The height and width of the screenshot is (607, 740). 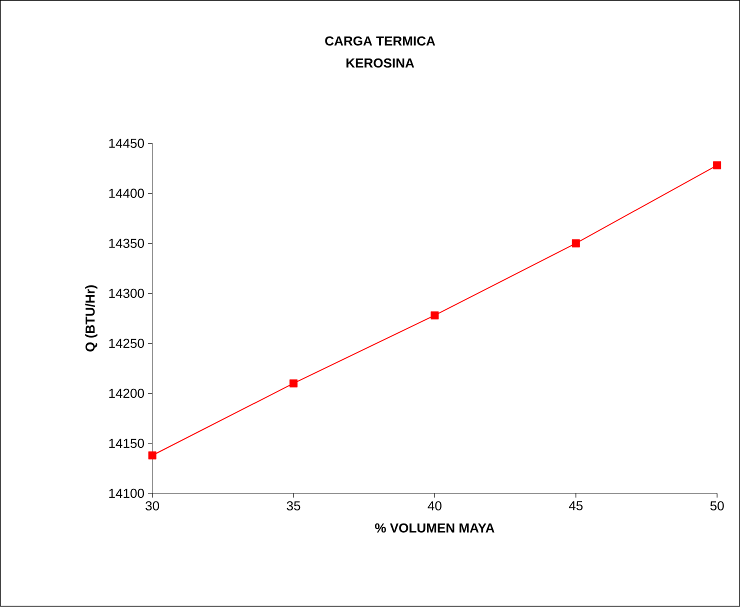 What do you see at coordinates (91, 319) in the screenshot?
I see `y-axis-title: Q (BTU/Hr)` at bounding box center [91, 319].